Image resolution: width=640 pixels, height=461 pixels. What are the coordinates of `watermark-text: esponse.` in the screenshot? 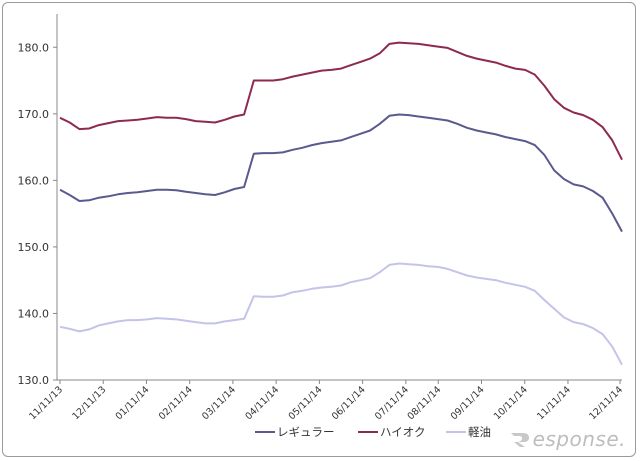 It's located at (579, 439).